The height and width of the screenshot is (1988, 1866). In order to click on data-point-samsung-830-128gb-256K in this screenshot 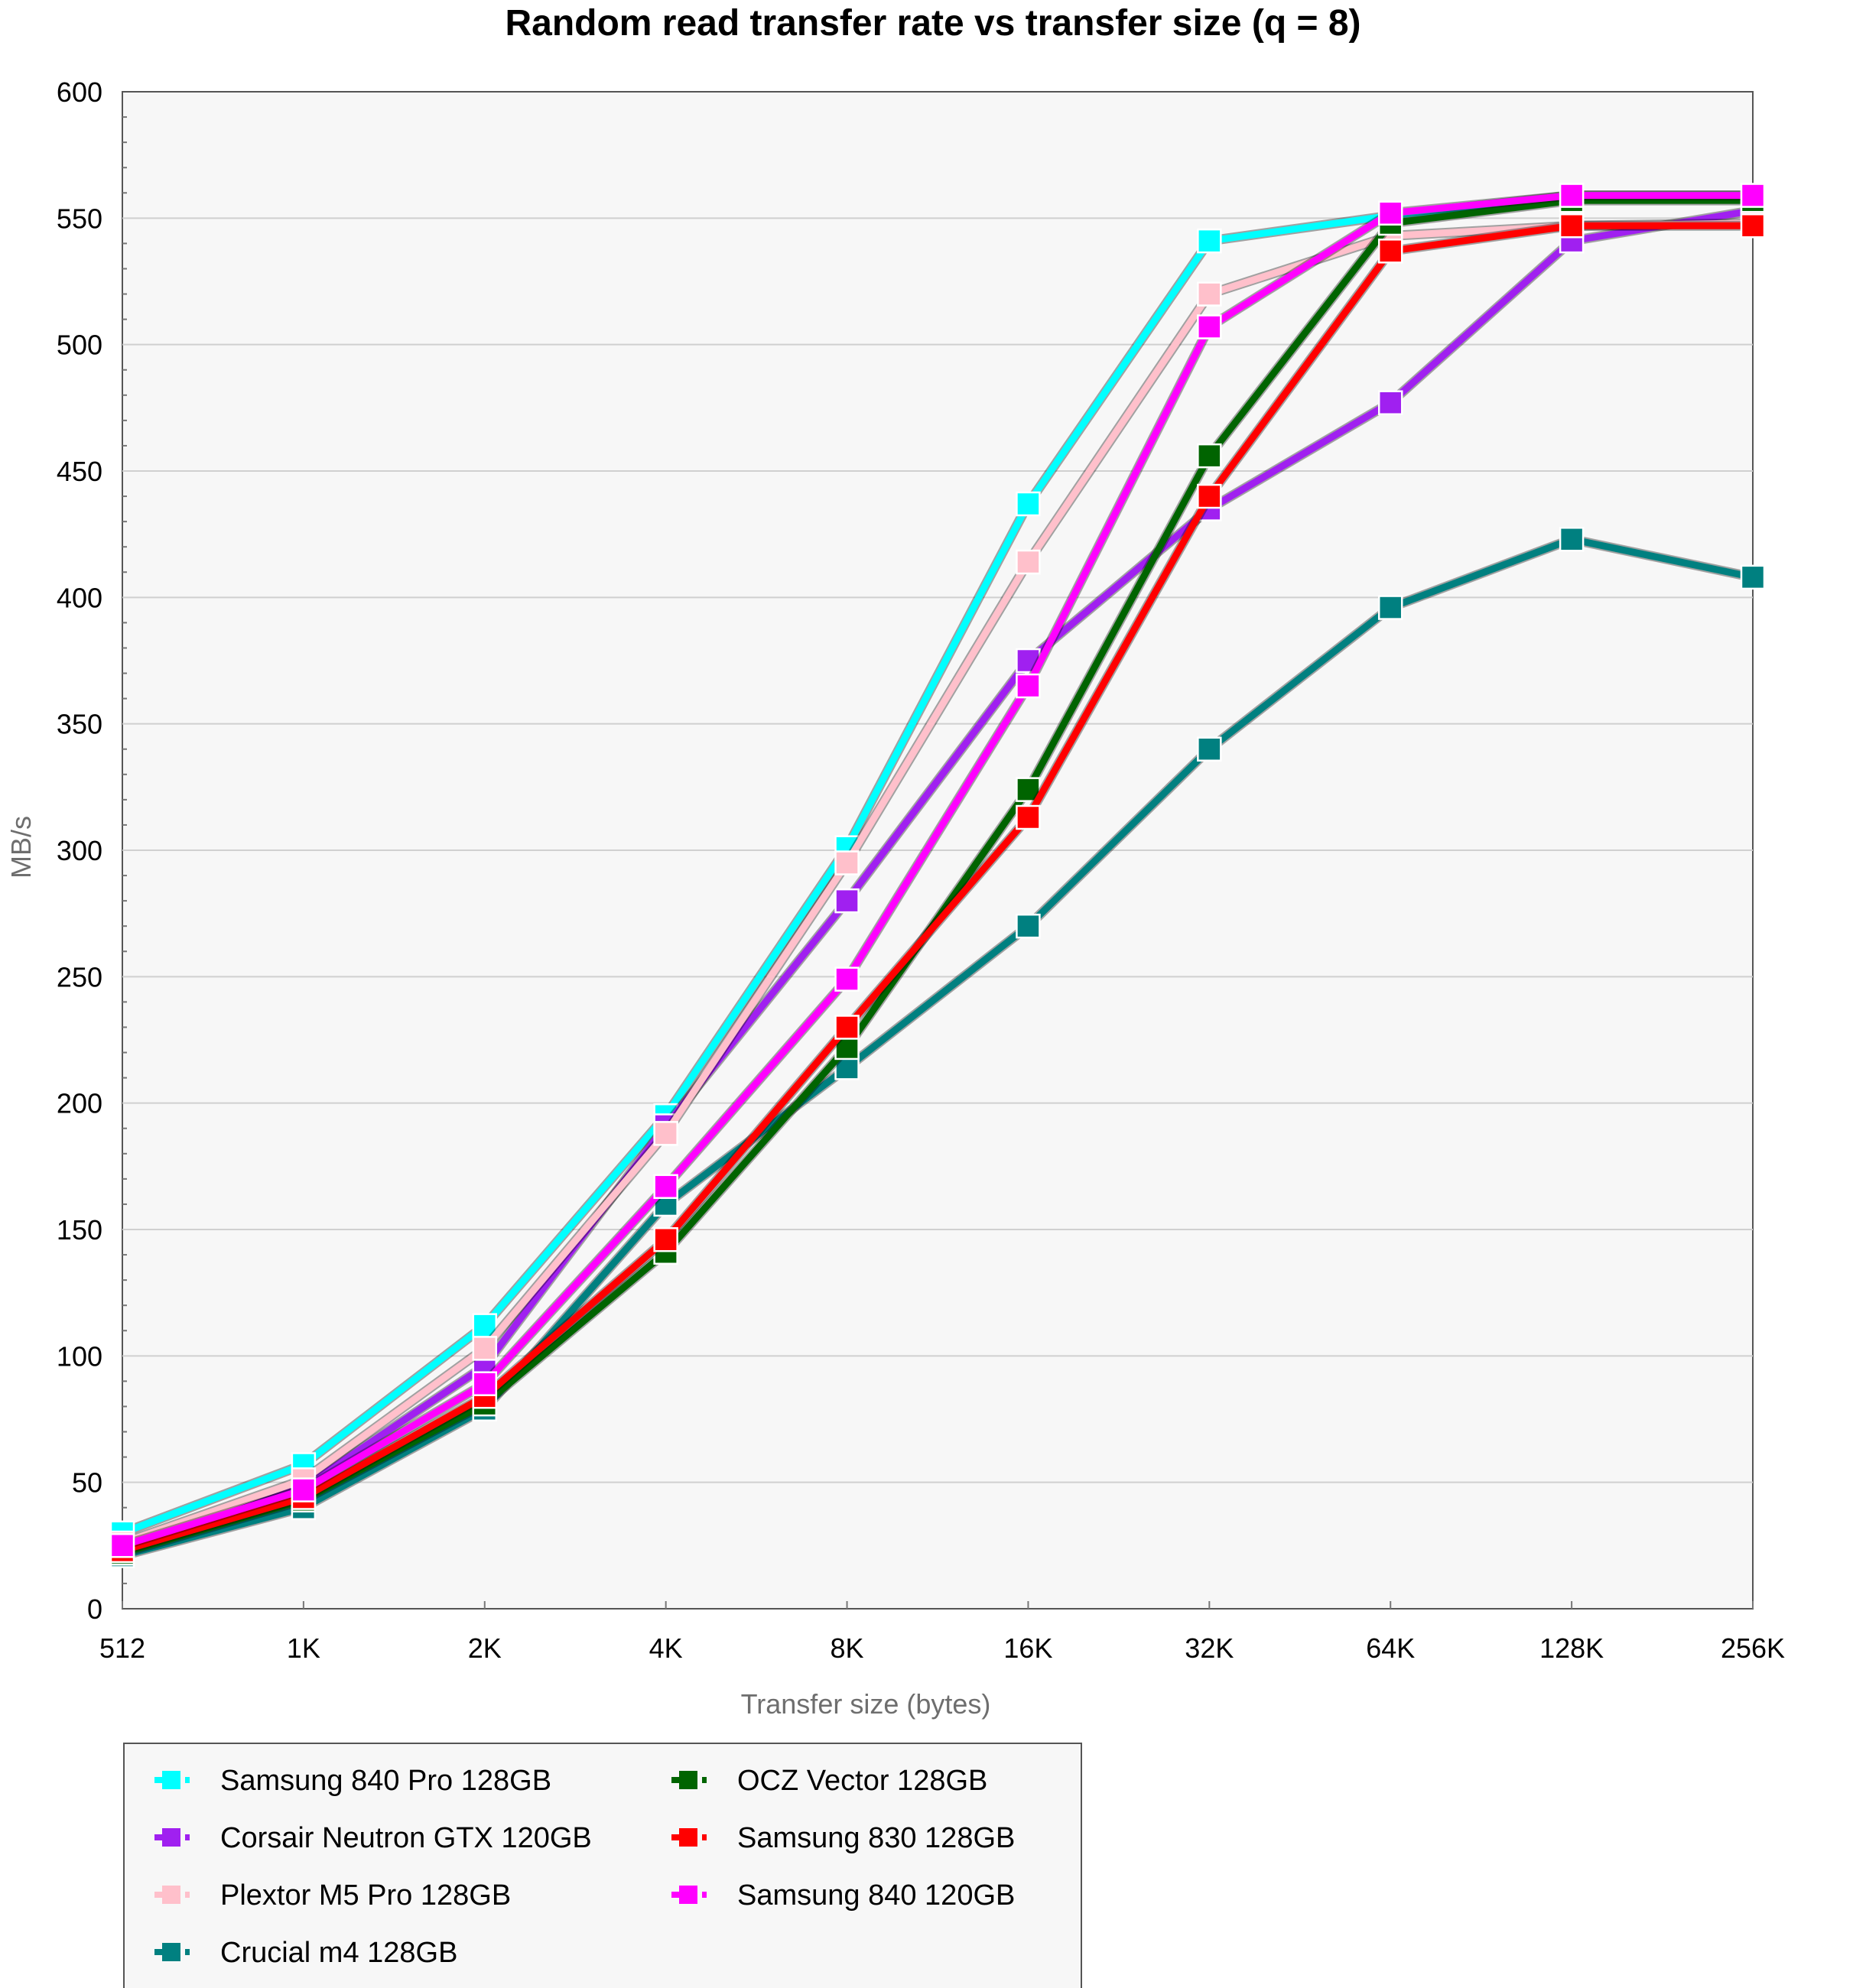, I will do `click(1753, 226)`.